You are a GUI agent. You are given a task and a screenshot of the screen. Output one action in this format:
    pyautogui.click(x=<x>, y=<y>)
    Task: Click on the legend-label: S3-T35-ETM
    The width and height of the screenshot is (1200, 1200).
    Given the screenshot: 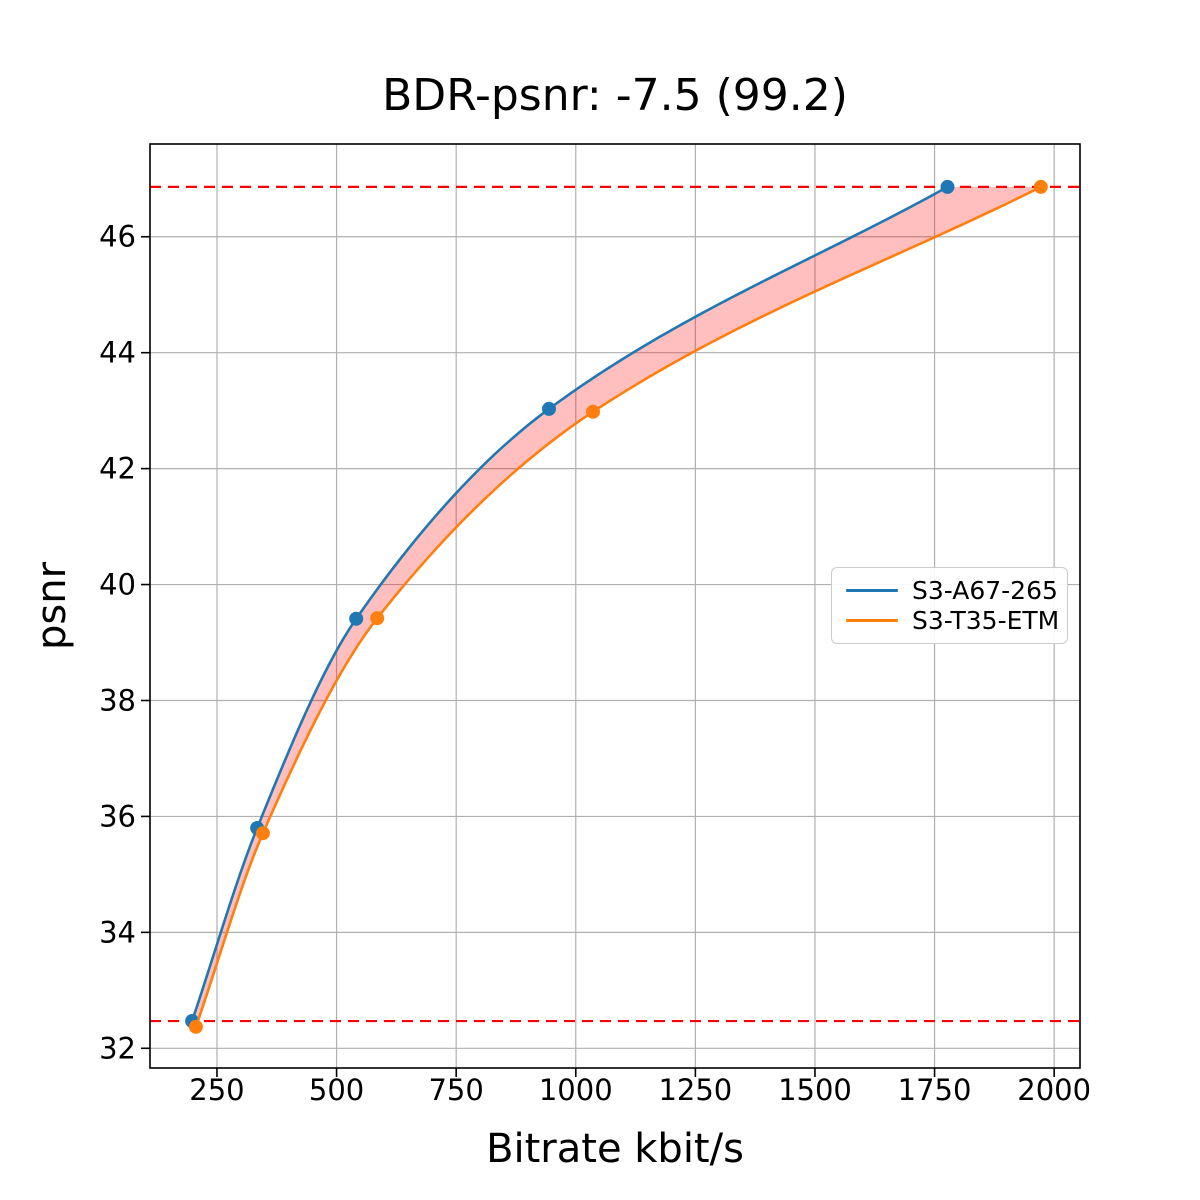 What is the action you would take?
    pyautogui.click(x=986, y=621)
    